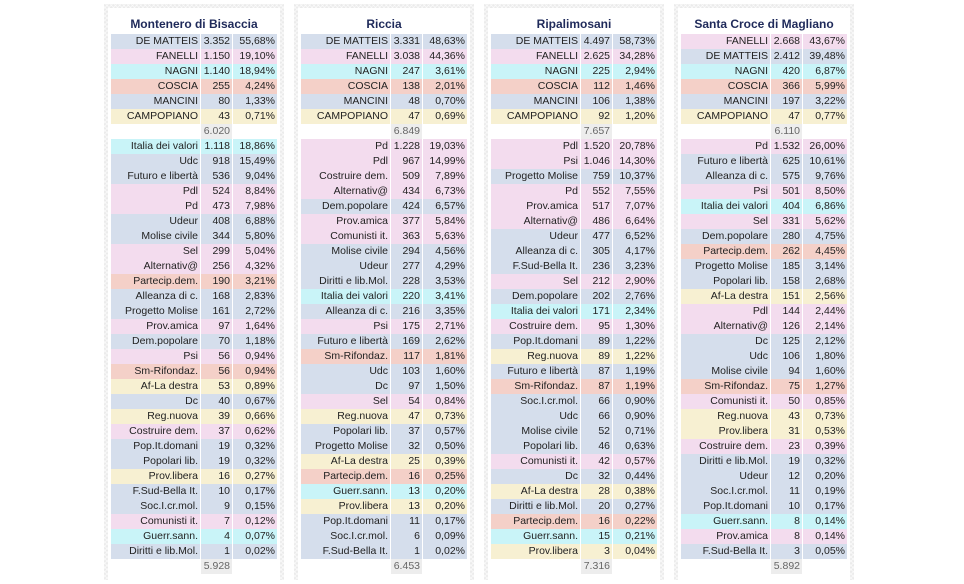 The height and width of the screenshot is (584, 964). Describe the element at coordinates (786, 281) in the screenshot. I see `row-votes: 158` at that location.